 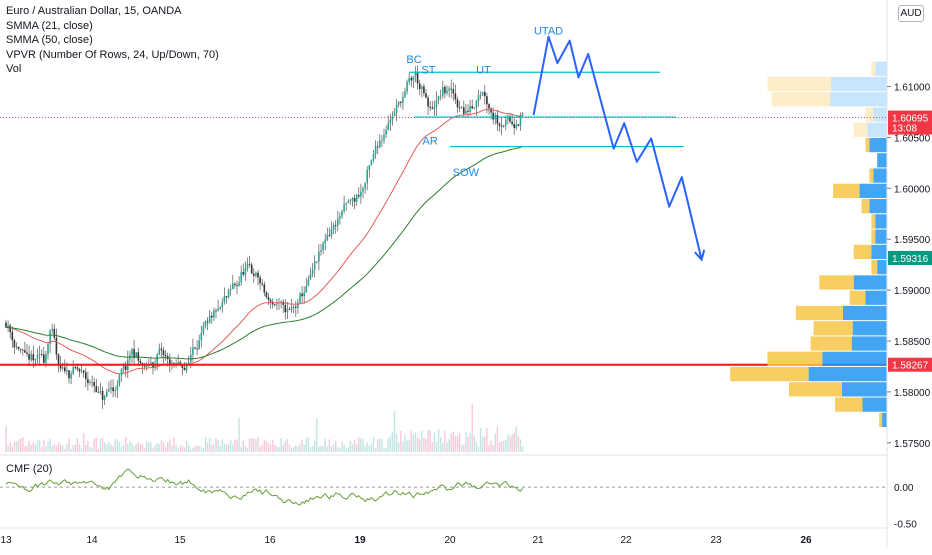 I want to click on annotation-label: AR, so click(x=430, y=142).